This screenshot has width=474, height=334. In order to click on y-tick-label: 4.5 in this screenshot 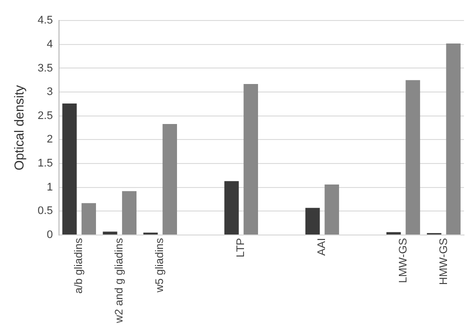, I will do `click(45, 20)`.